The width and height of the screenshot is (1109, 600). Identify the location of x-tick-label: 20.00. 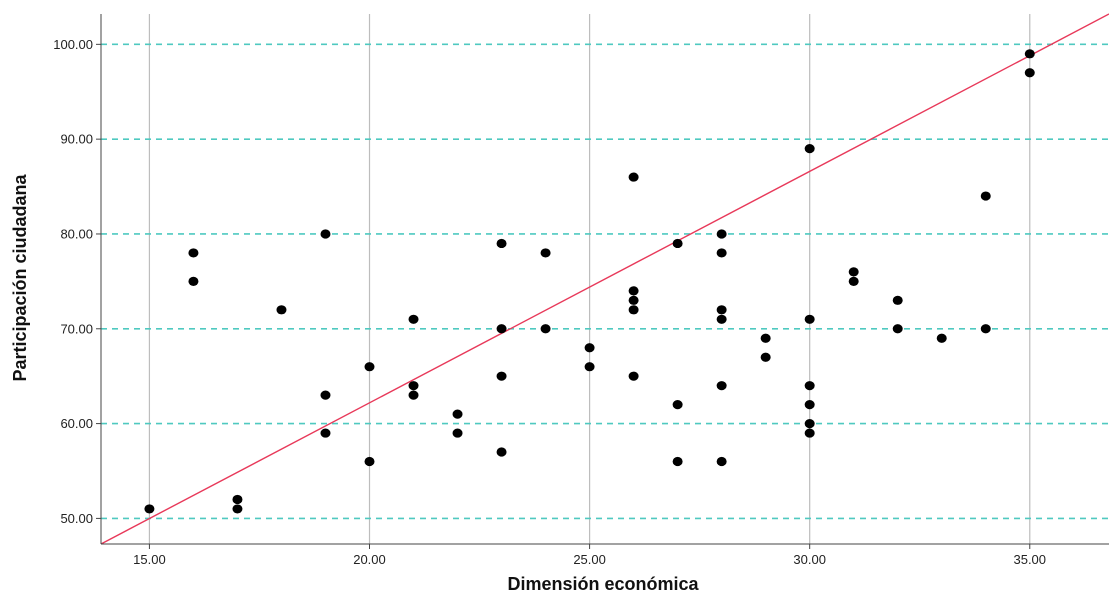
(369, 559).